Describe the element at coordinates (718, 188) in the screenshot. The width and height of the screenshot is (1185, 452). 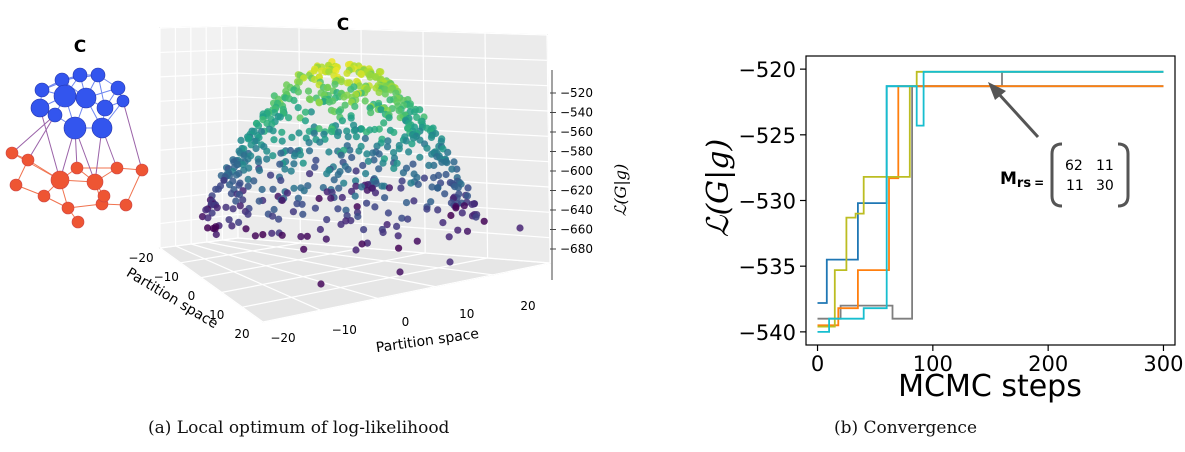
I see `linechart-ylabel: ℒ(G|g)` at that location.